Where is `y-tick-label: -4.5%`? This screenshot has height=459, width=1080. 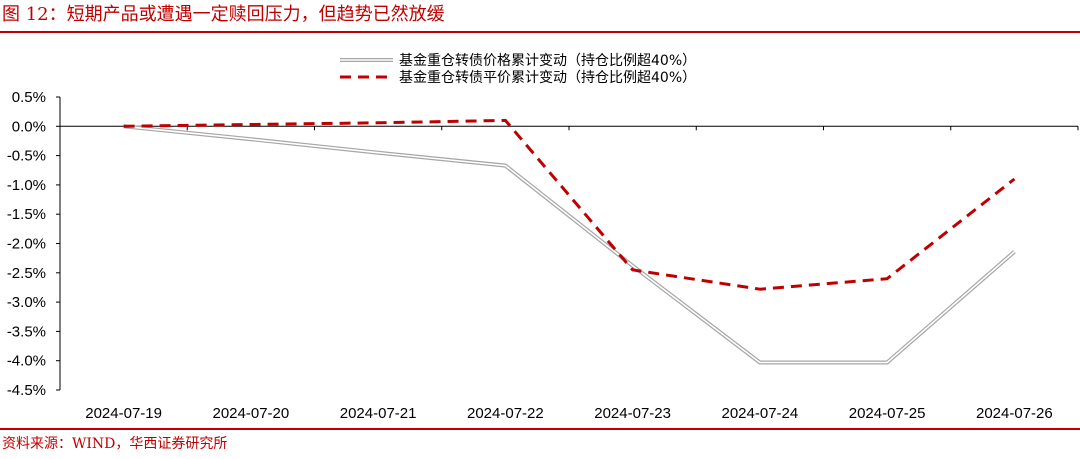
y-tick-label: -4.5% is located at coordinates (26, 390).